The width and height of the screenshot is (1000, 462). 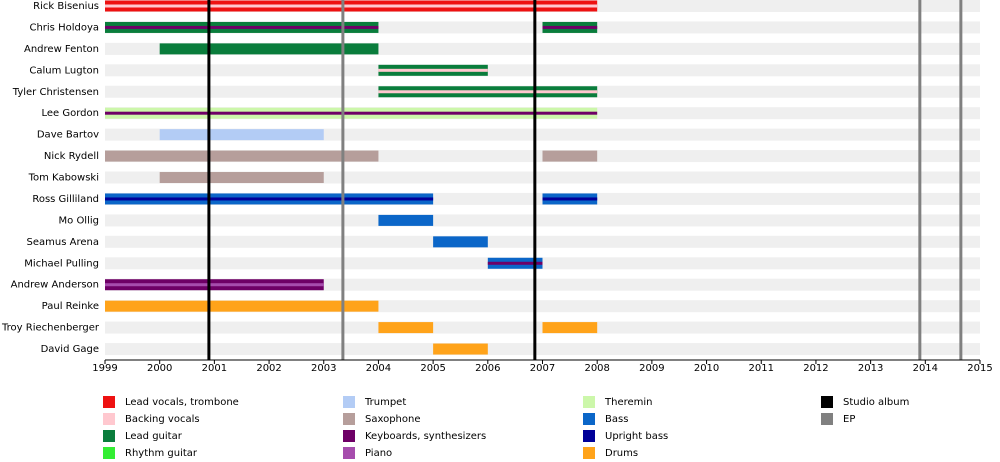 I want to click on member-name: Andrew Fenton, so click(x=61, y=49).